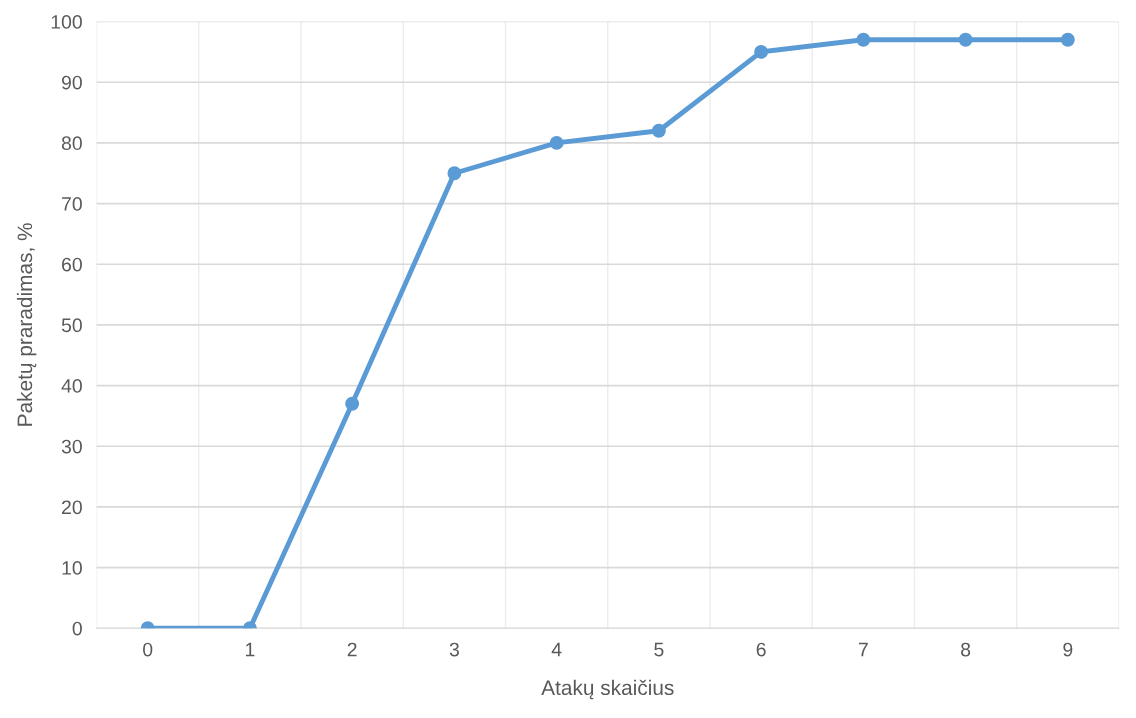 The height and width of the screenshot is (718, 1136). Describe the element at coordinates (71, 143) in the screenshot. I see `y-tick-label: 80` at that location.